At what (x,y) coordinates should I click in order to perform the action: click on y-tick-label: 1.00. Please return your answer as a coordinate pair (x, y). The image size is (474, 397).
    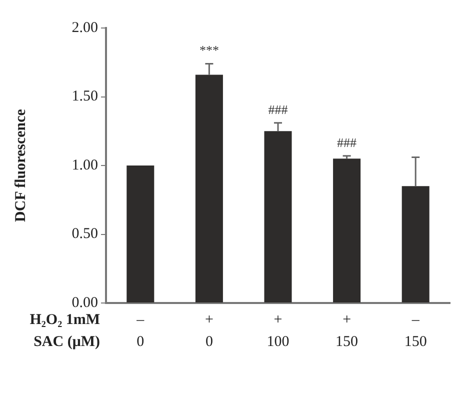
    Looking at the image, I should click on (85, 165).